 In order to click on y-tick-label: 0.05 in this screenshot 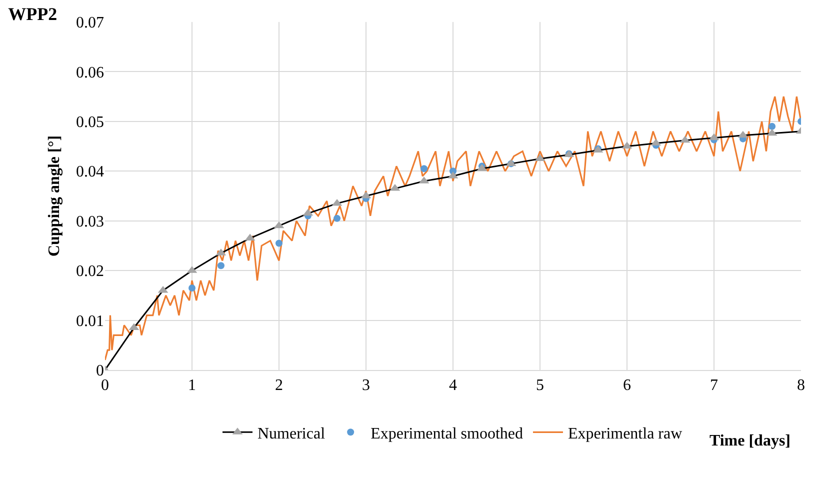, I will do `click(90, 123)`.